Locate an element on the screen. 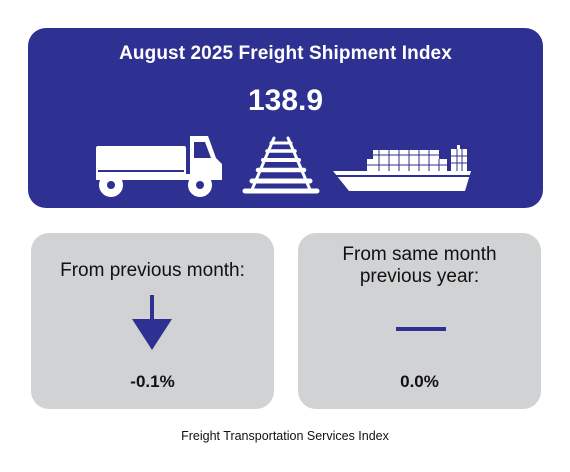  arrow-down-icon is located at coordinates (152, 322).